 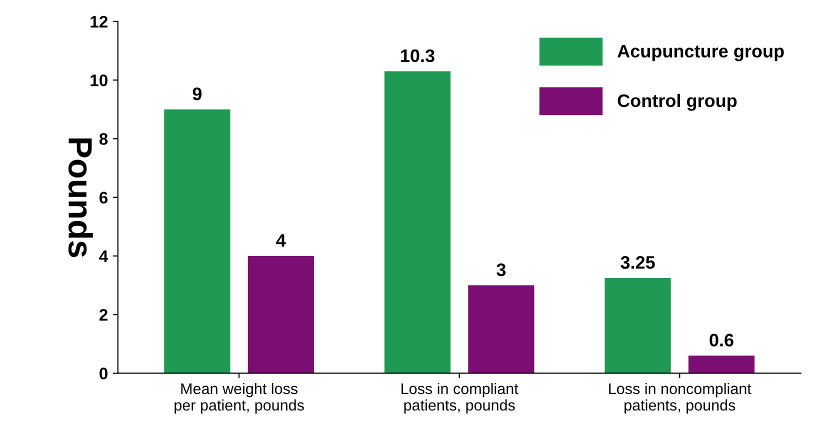 What do you see at coordinates (104, 198) in the screenshot?
I see `y-tick-label: 6` at bounding box center [104, 198].